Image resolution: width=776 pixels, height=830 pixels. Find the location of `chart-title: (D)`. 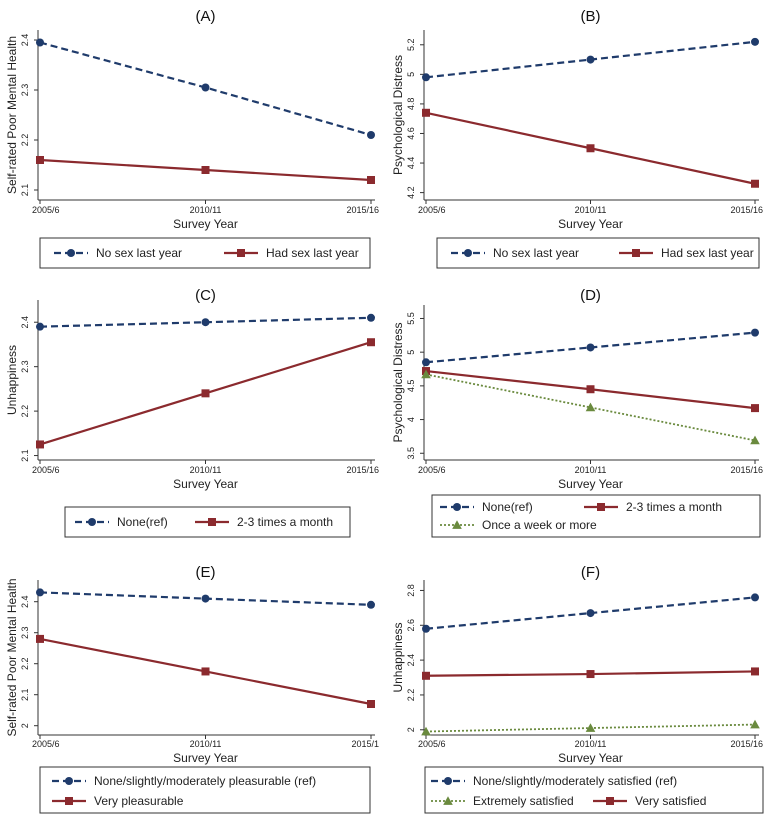

chart-title: (D) is located at coordinates (590, 295).